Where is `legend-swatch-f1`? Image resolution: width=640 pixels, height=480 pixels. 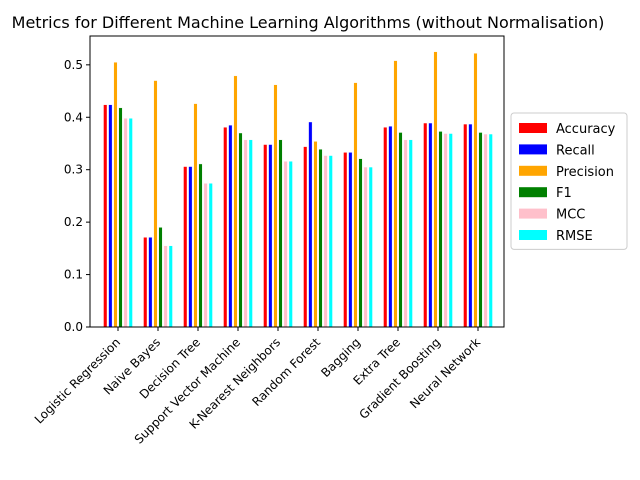
legend-swatch-f1 is located at coordinates (533, 192).